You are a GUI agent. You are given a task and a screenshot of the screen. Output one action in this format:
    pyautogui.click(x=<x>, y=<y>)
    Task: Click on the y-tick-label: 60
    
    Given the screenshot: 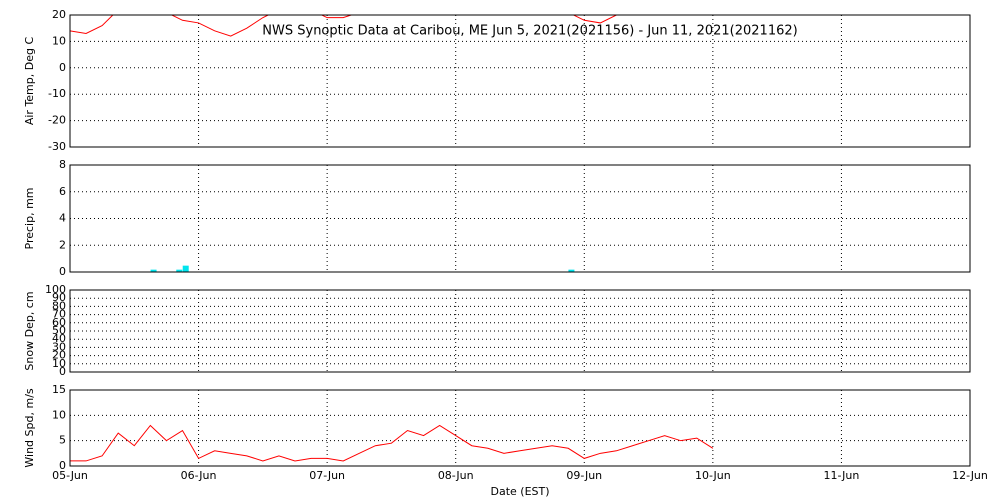 What is the action you would take?
    pyautogui.click(x=59, y=322)
    